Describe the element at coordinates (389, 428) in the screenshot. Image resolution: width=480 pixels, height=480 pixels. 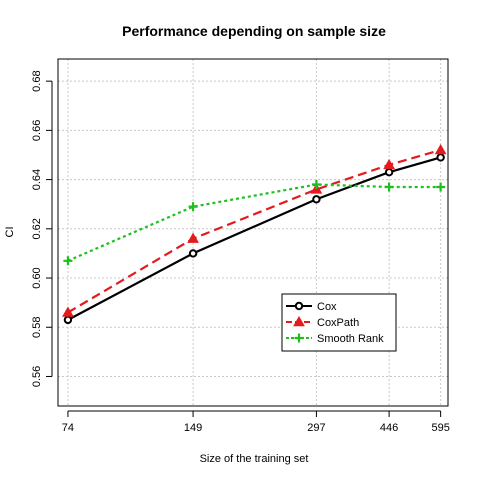
I see `x-tick-label: 446` at that location.